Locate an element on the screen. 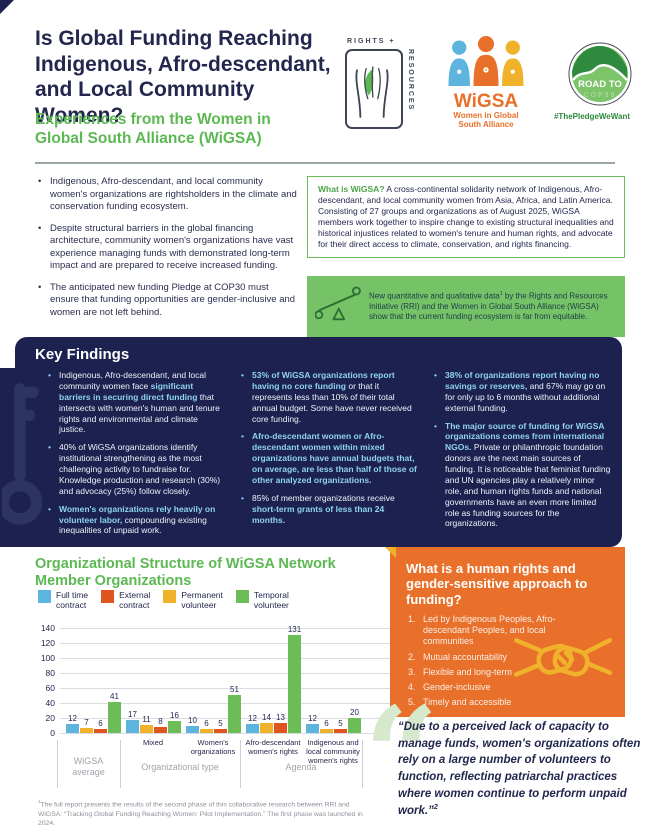 This screenshot has height=836, width=650. rri-logo-frame is located at coordinates (374, 89).